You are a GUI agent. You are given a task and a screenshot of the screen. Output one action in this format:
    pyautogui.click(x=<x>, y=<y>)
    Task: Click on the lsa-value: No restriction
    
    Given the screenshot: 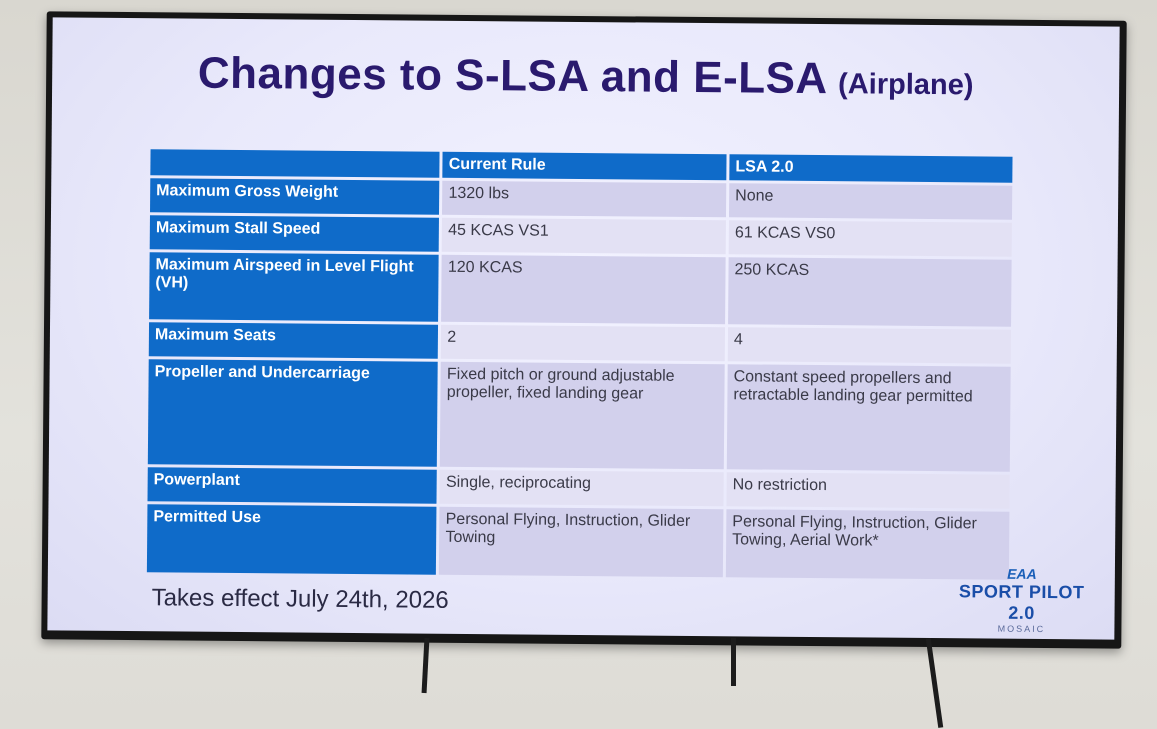 What is the action you would take?
    pyautogui.click(x=868, y=490)
    